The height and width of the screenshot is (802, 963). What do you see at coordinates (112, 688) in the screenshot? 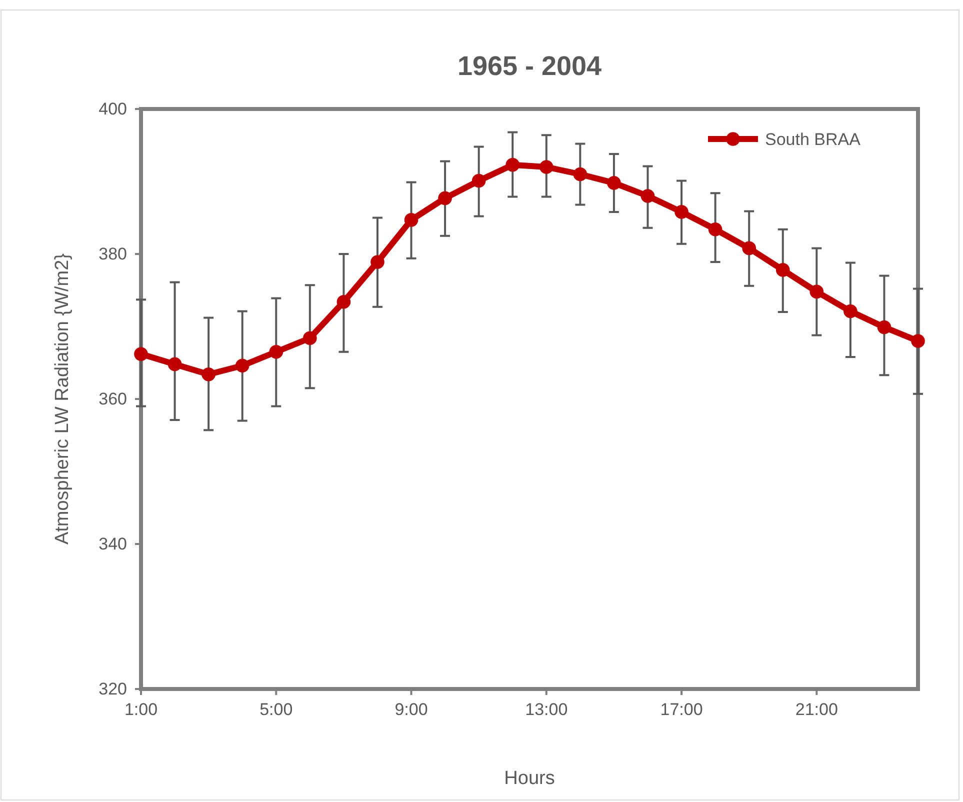
I see `y-tick-label: 320` at bounding box center [112, 688].